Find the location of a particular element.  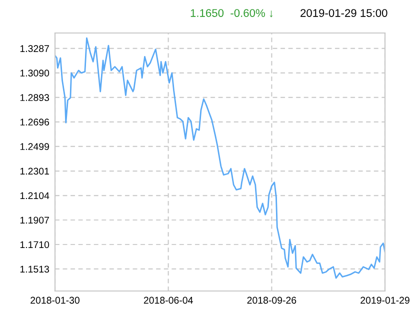

y-tick-label: 1.1907 is located at coordinates (34, 220).